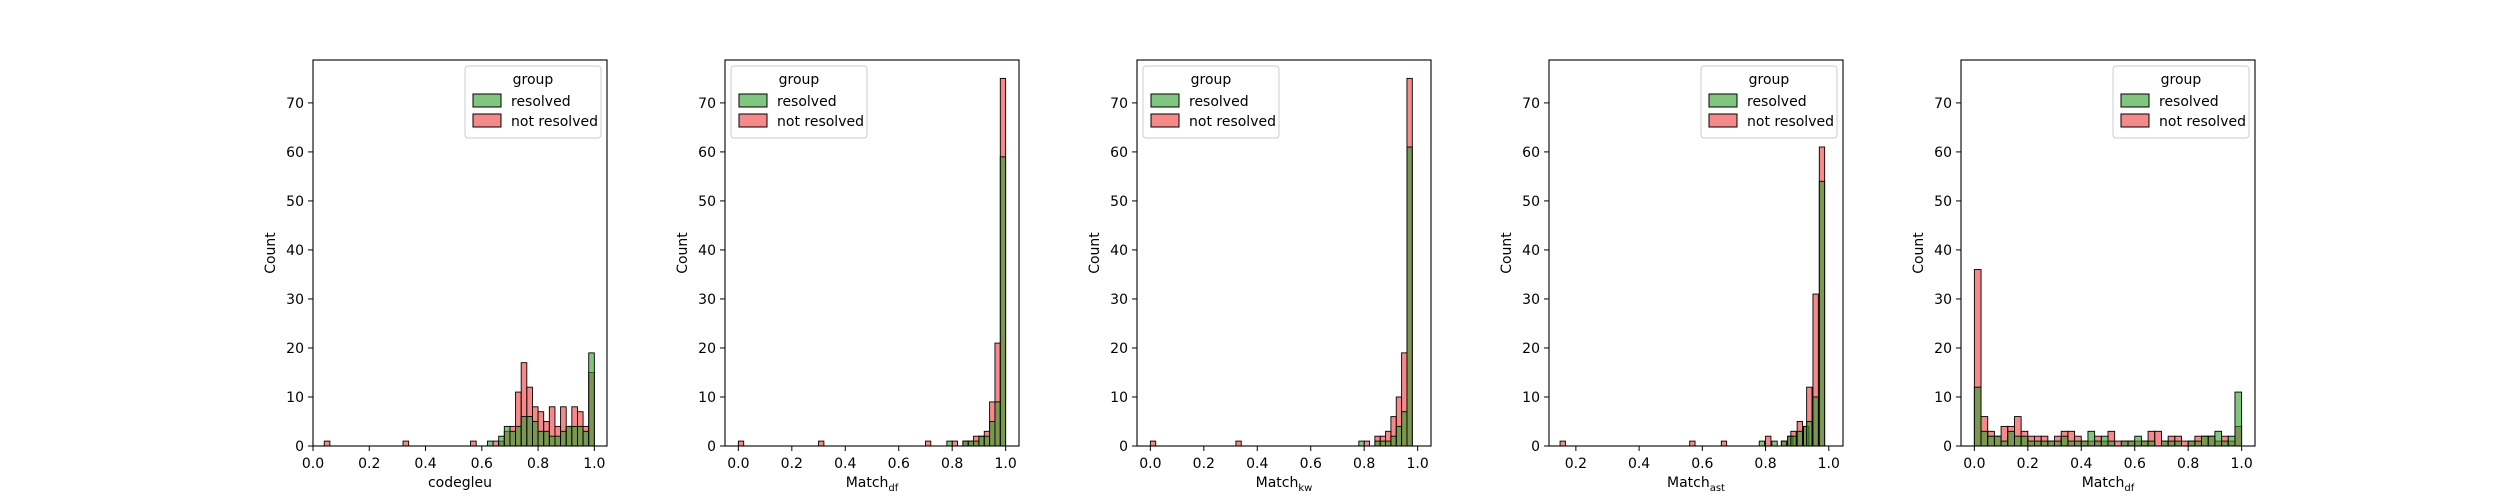 The image size is (2500, 500). Describe the element at coordinates (1531, 251) in the screenshot. I see `y-tick-label: 40` at that location.